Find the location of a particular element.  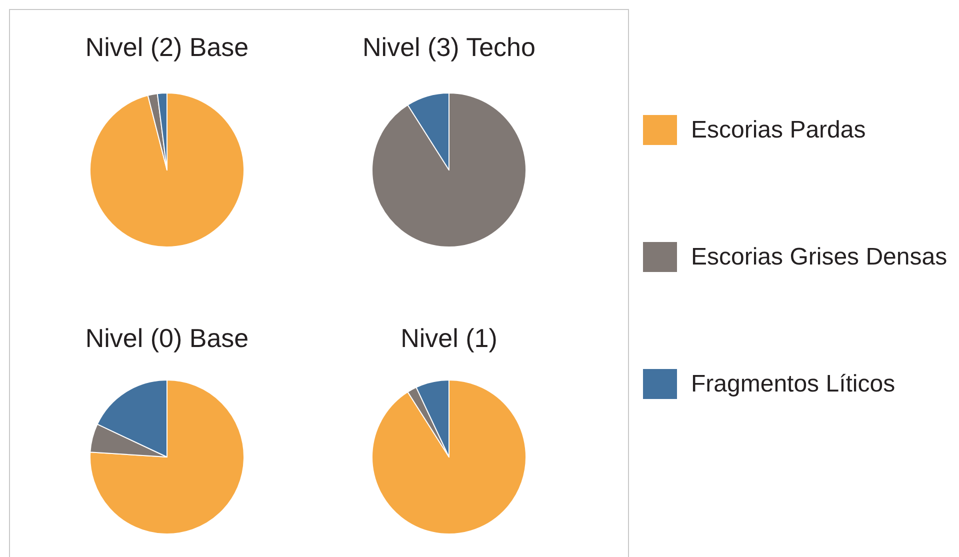

legend-label: Escorias Pardas is located at coordinates (778, 130).